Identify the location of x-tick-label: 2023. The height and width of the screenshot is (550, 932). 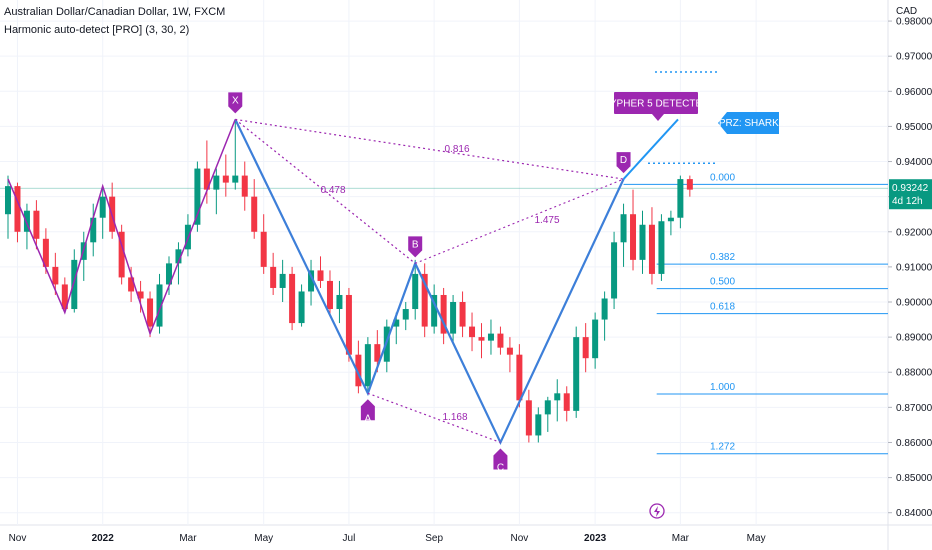
(595, 538).